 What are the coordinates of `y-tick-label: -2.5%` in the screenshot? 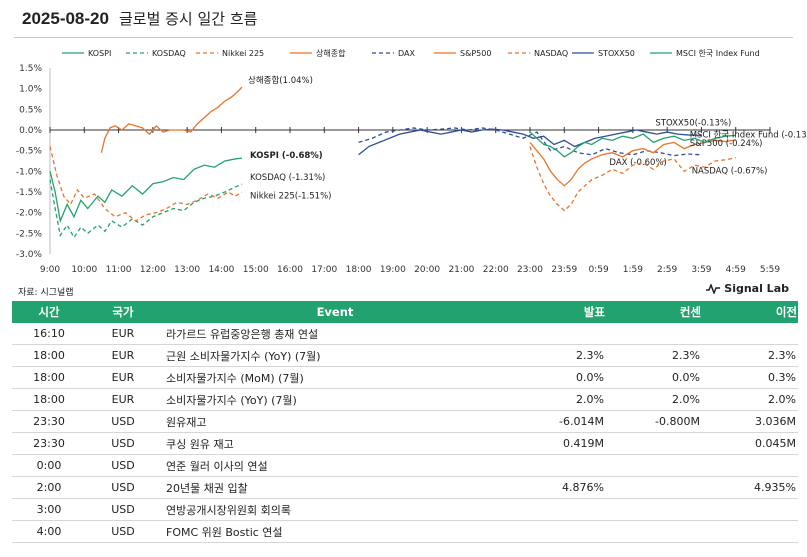 It's located at (29, 234).